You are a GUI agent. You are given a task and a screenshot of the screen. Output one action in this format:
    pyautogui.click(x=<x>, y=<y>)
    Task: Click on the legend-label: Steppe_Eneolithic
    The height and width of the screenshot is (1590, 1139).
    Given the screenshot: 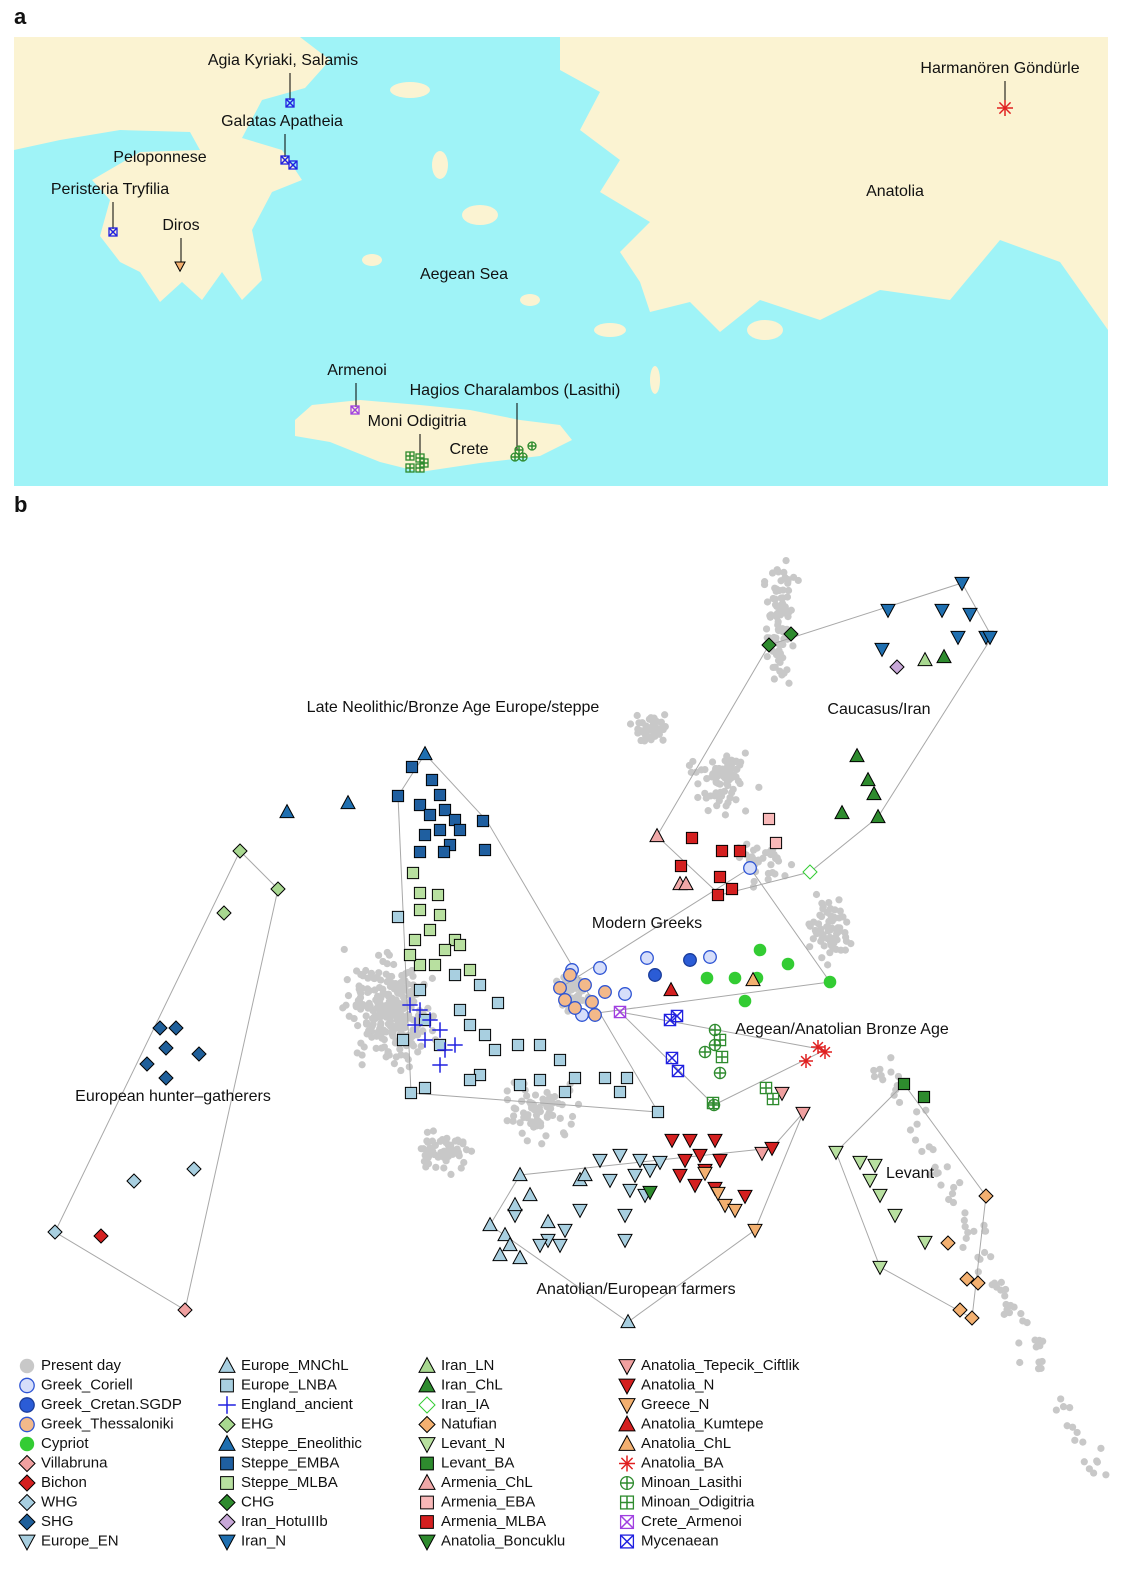 What is the action you would take?
    pyautogui.click(x=301, y=1443)
    